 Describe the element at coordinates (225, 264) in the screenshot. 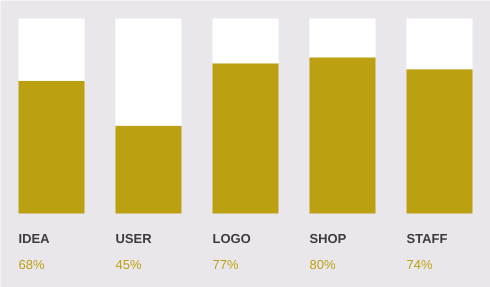

I see `data-label: 77%` at that location.